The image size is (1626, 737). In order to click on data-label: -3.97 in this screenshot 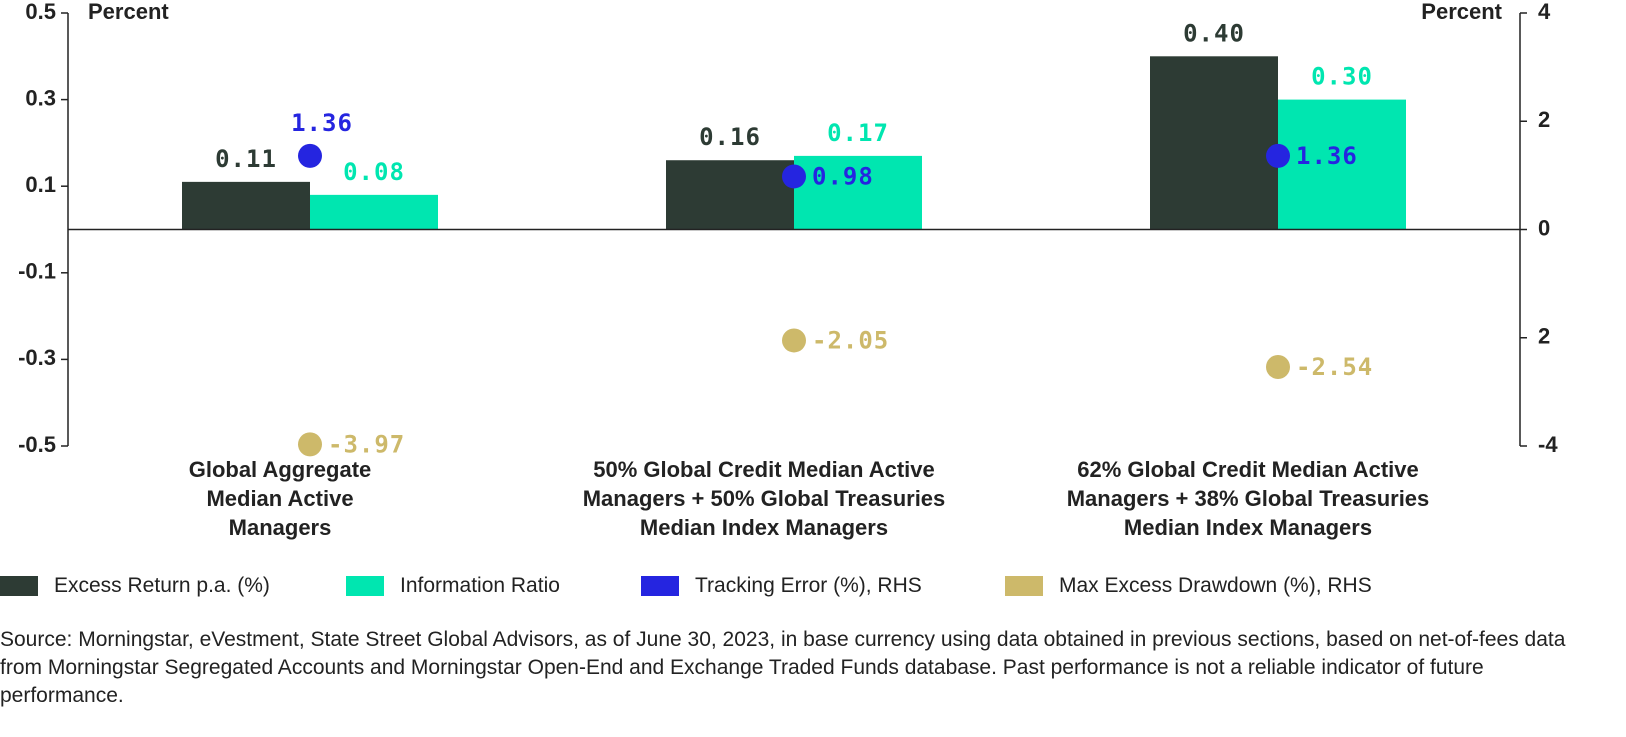, I will do `click(366, 444)`.